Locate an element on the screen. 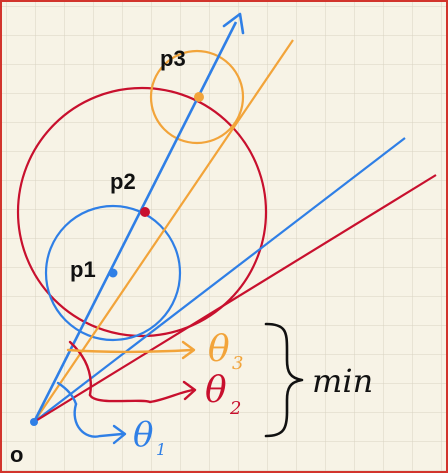 The height and width of the screenshot is (473, 448). theta1-subscript: 1 is located at coordinates (161, 449).